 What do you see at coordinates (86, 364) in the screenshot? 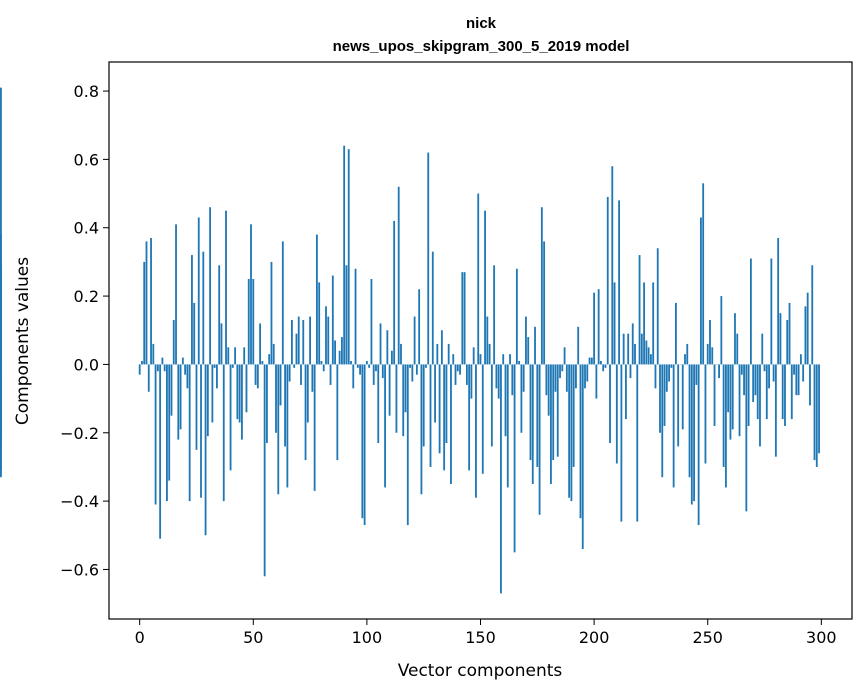
I see `y-tick-label: 0.0` at bounding box center [86, 364].